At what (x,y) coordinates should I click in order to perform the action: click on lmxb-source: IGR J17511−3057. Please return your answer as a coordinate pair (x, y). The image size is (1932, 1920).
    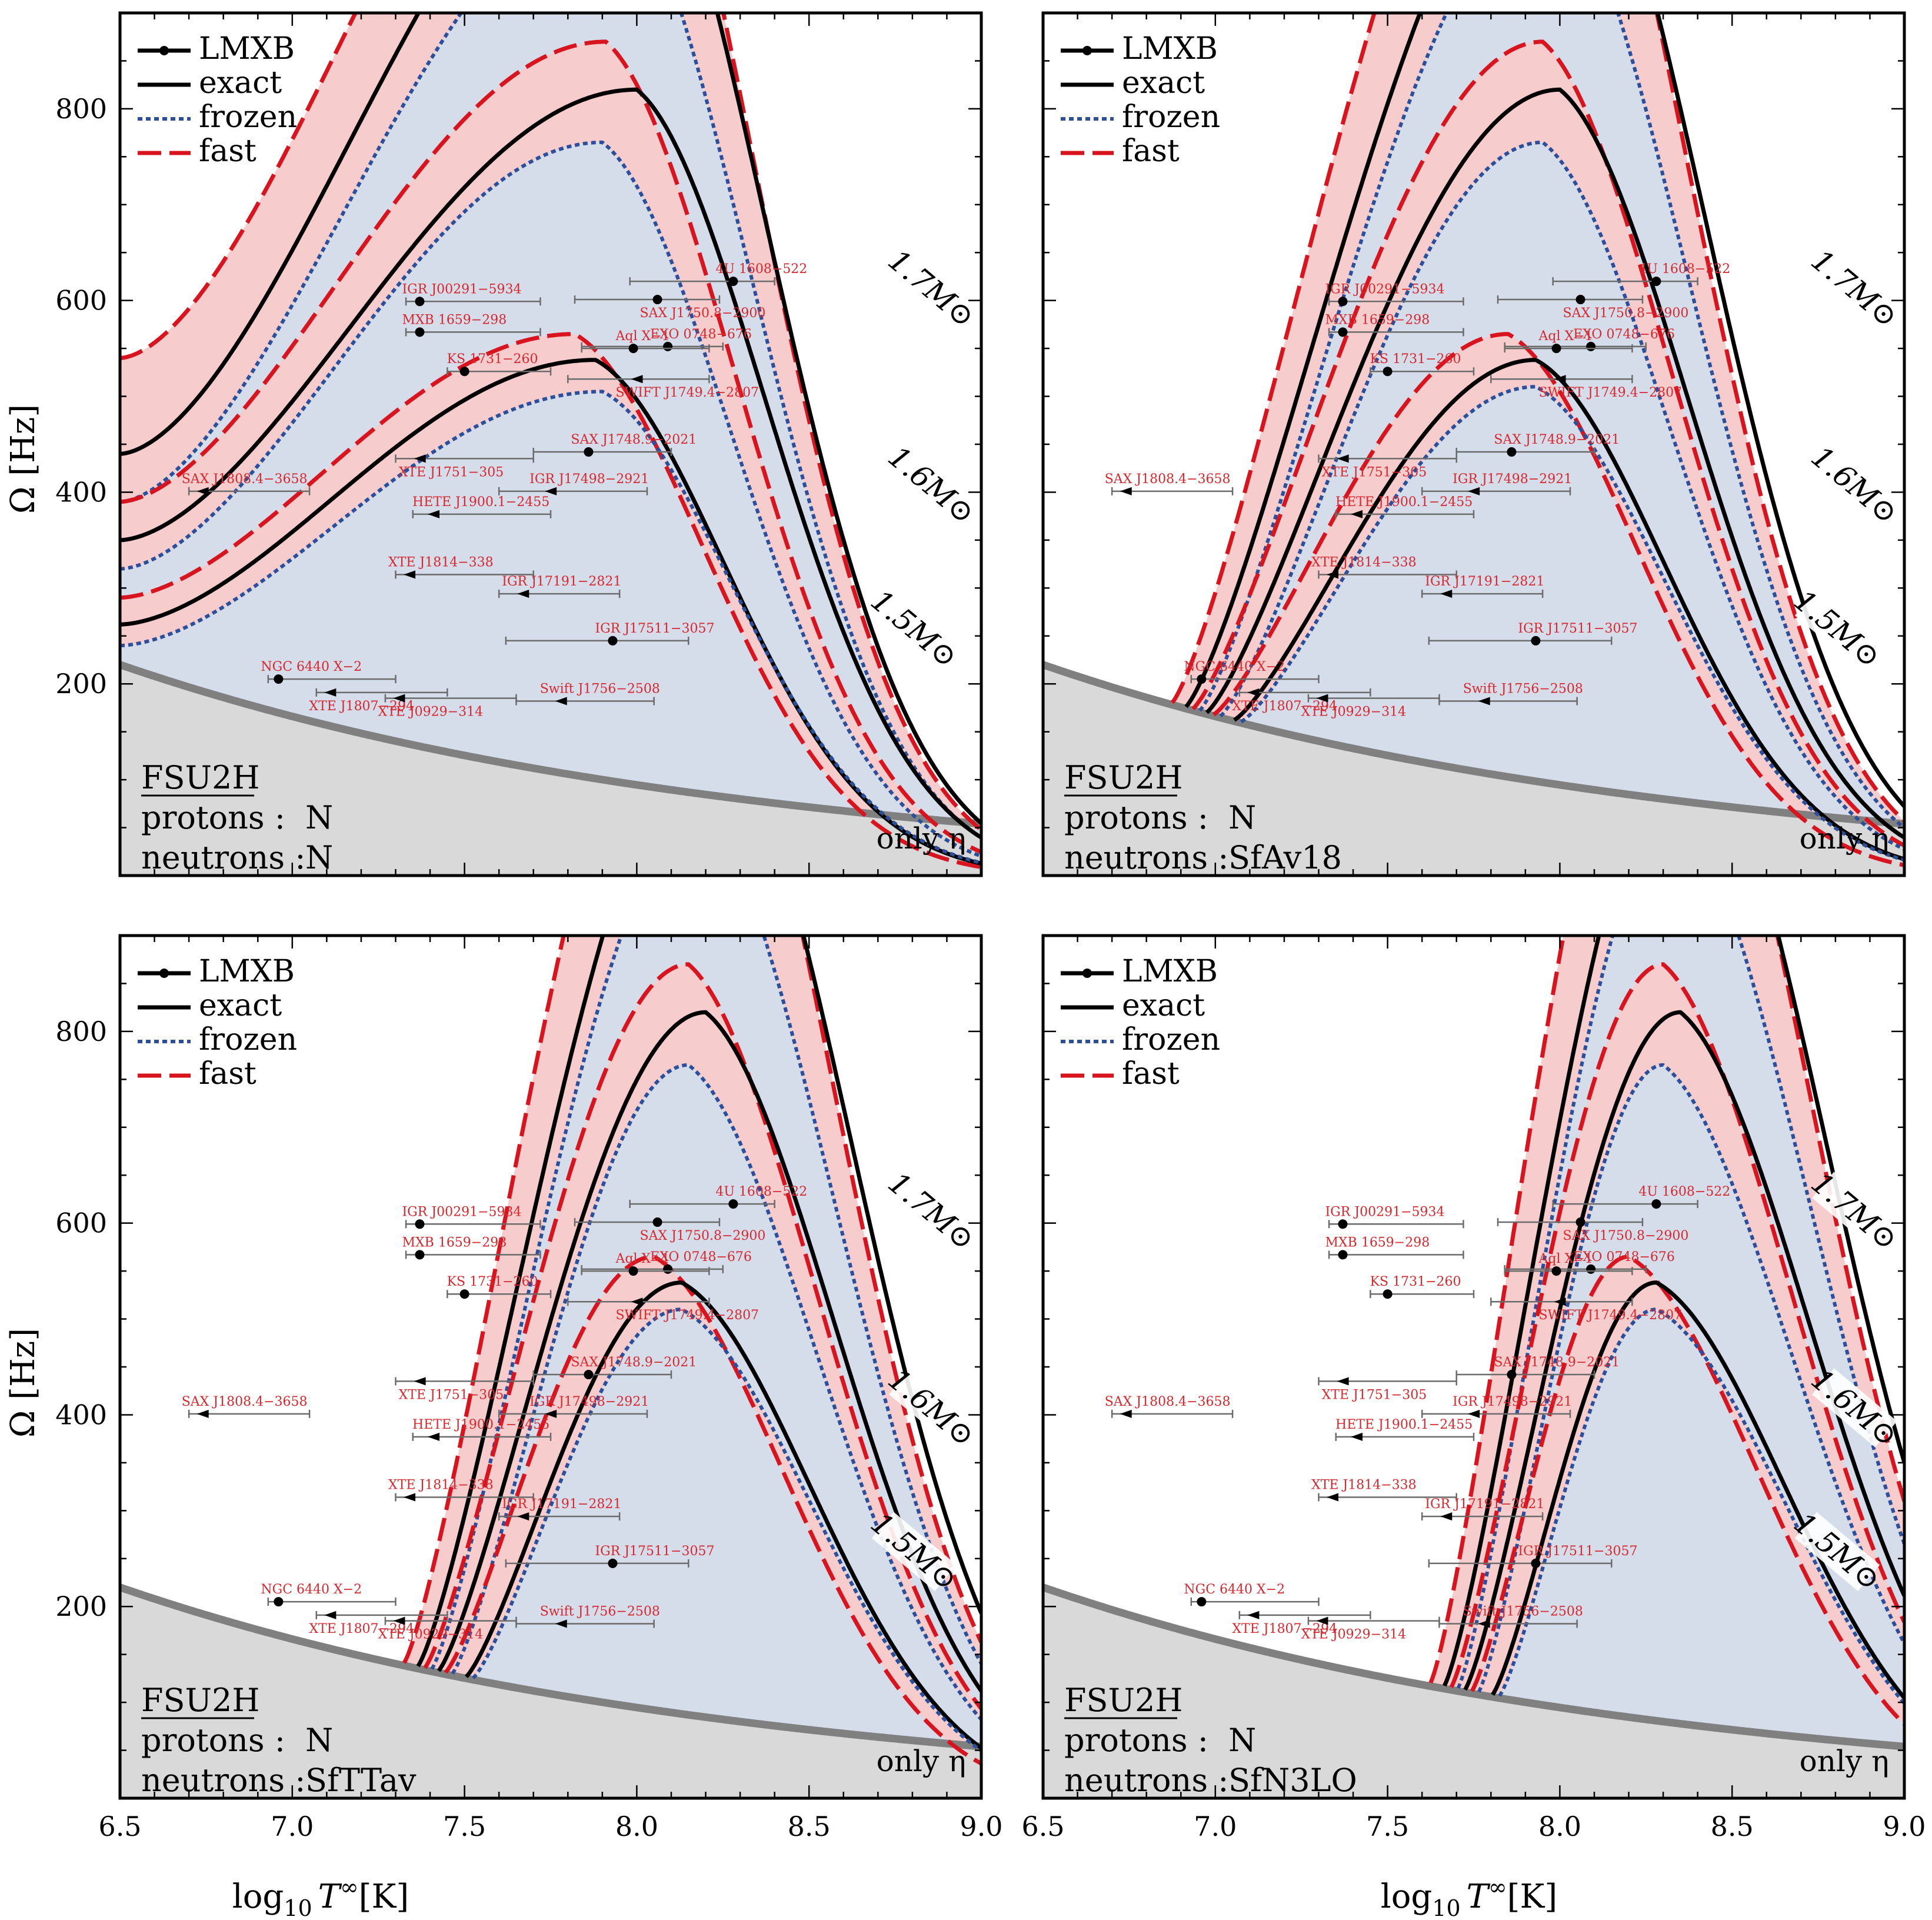
    Looking at the image, I should click on (1532, 633).